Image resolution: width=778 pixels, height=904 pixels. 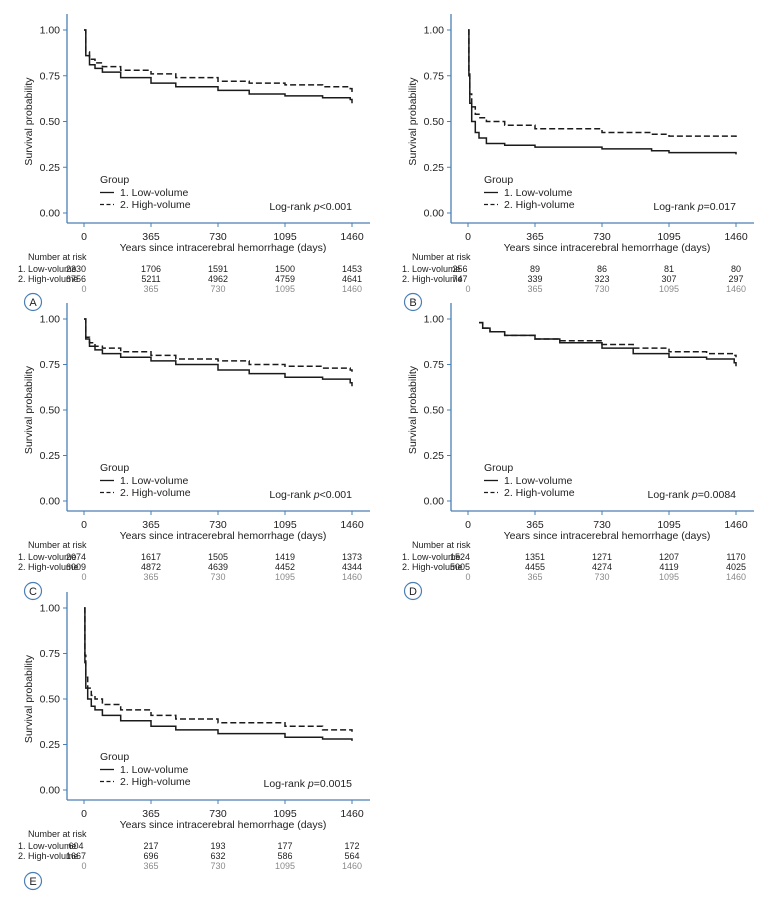 What do you see at coordinates (151, 269) in the screenshot?
I see `risk-count: 1706` at bounding box center [151, 269].